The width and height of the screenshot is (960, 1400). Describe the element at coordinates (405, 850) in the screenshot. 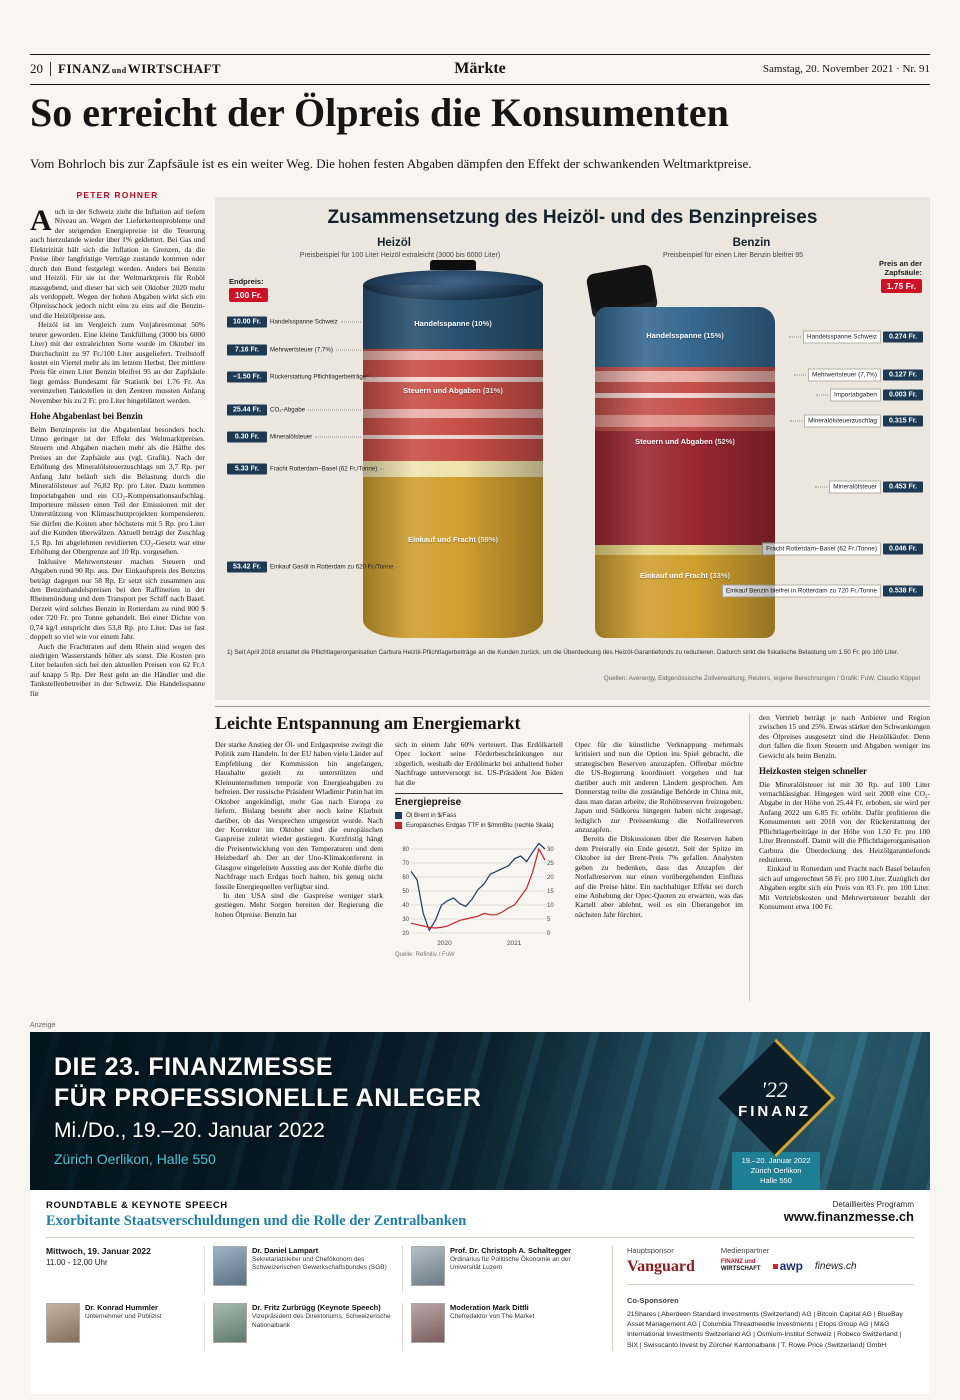

I see `svg-text: 80` at that location.